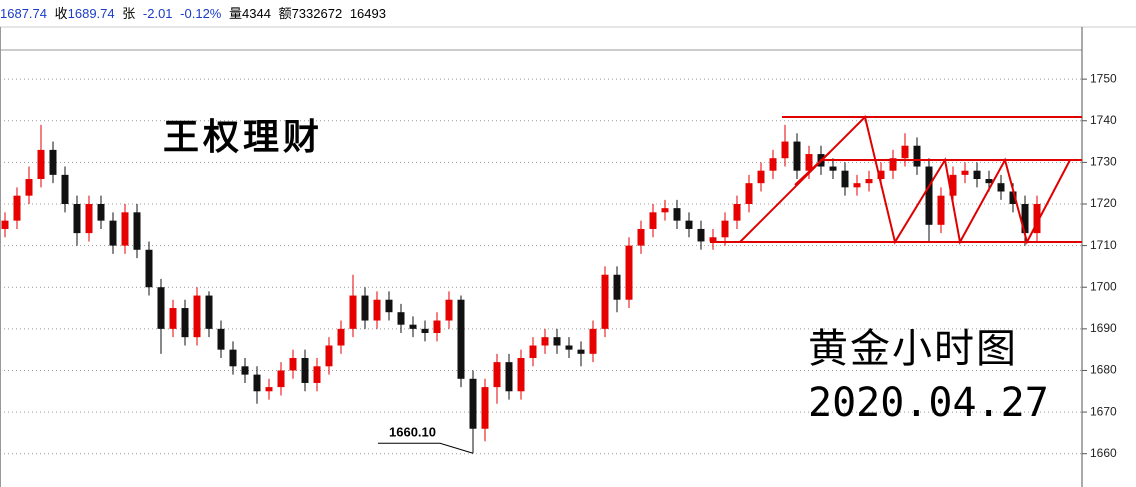 The image size is (1136, 487). What do you see at coordinates (1103, 286) in the screenshot?
I see `y-tick-label: 1700` at bounding box center [1103, 286].